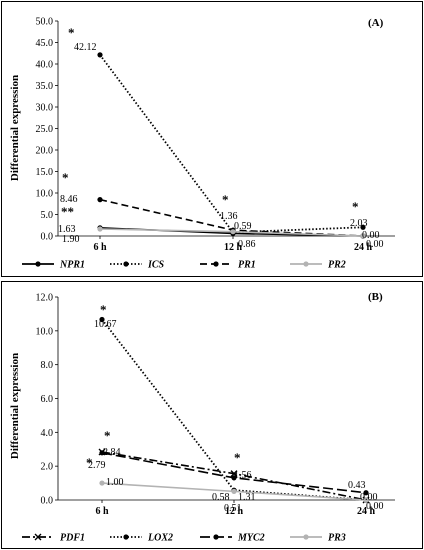  I want to click on panel-b-point-lox2, so click(102, 319).